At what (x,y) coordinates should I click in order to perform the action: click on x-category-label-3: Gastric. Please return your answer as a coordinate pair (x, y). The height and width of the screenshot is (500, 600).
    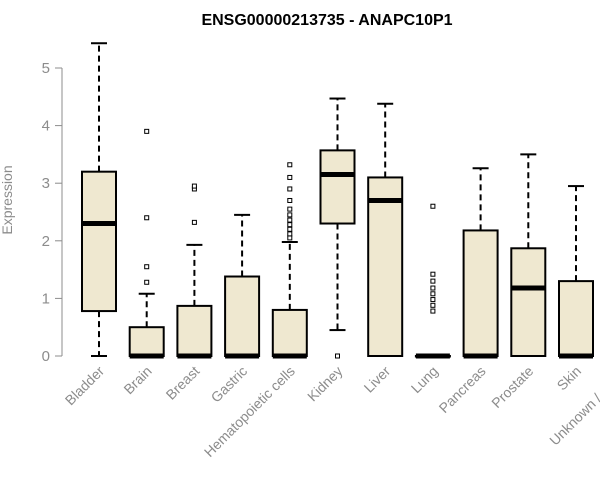
    Looking at the image, I should click on (229, 384).